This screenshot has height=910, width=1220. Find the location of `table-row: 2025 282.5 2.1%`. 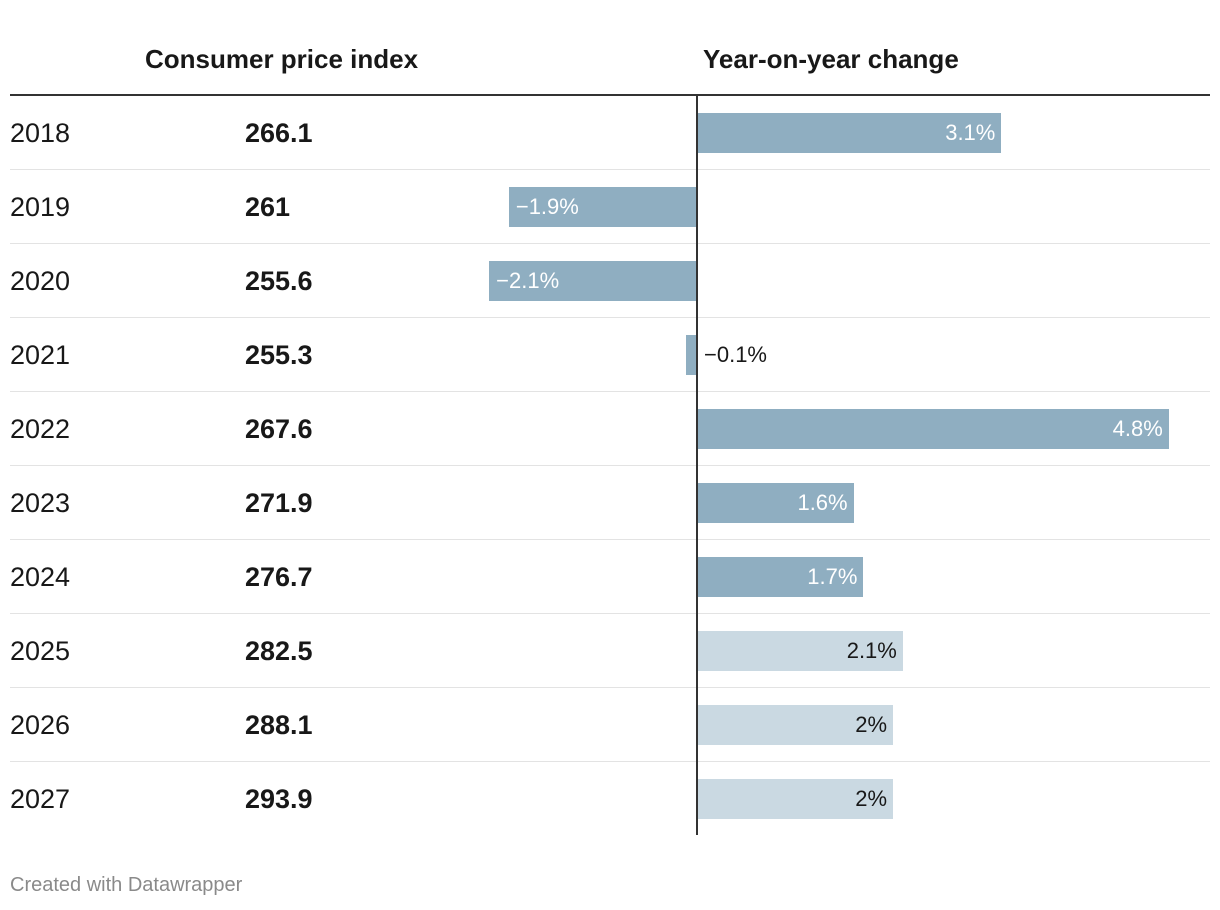

table-row: 2025 282.5 2.1% is located at coordinates (610, 651).